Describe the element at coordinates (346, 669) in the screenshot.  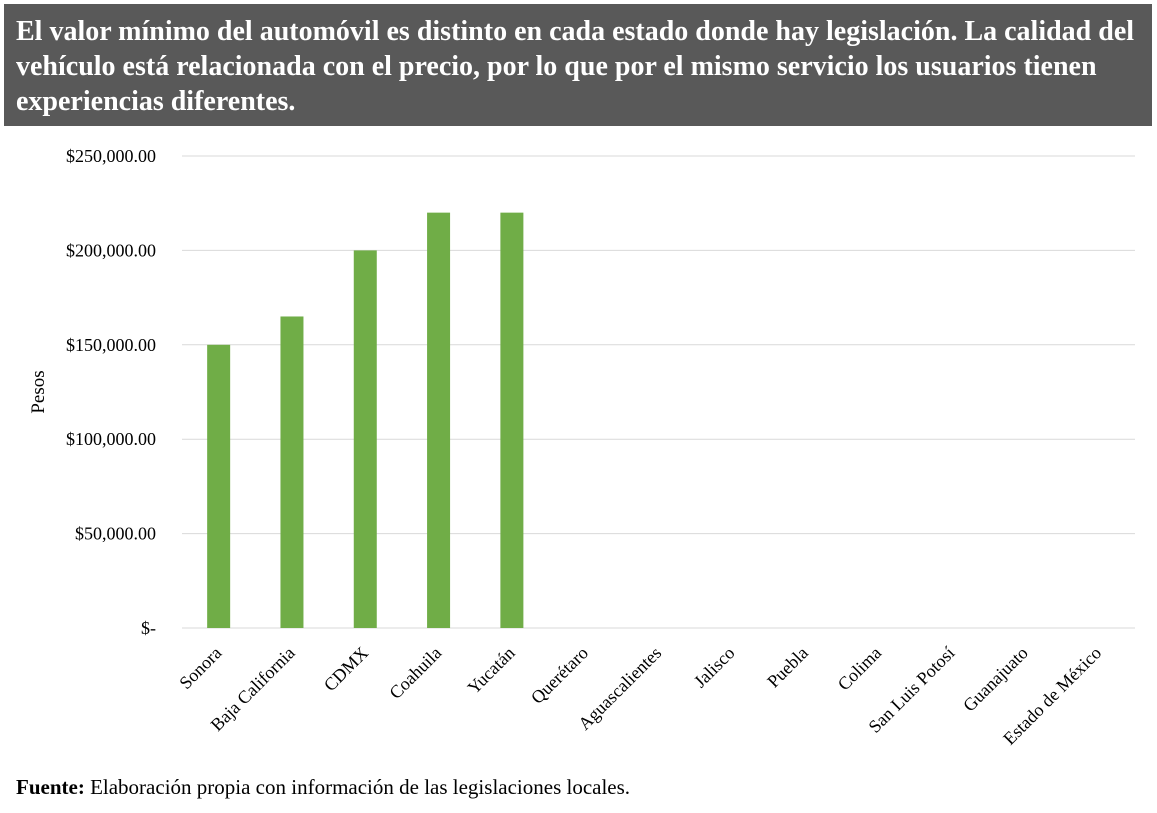
I see `x-tick-label: CDMX` at that location.